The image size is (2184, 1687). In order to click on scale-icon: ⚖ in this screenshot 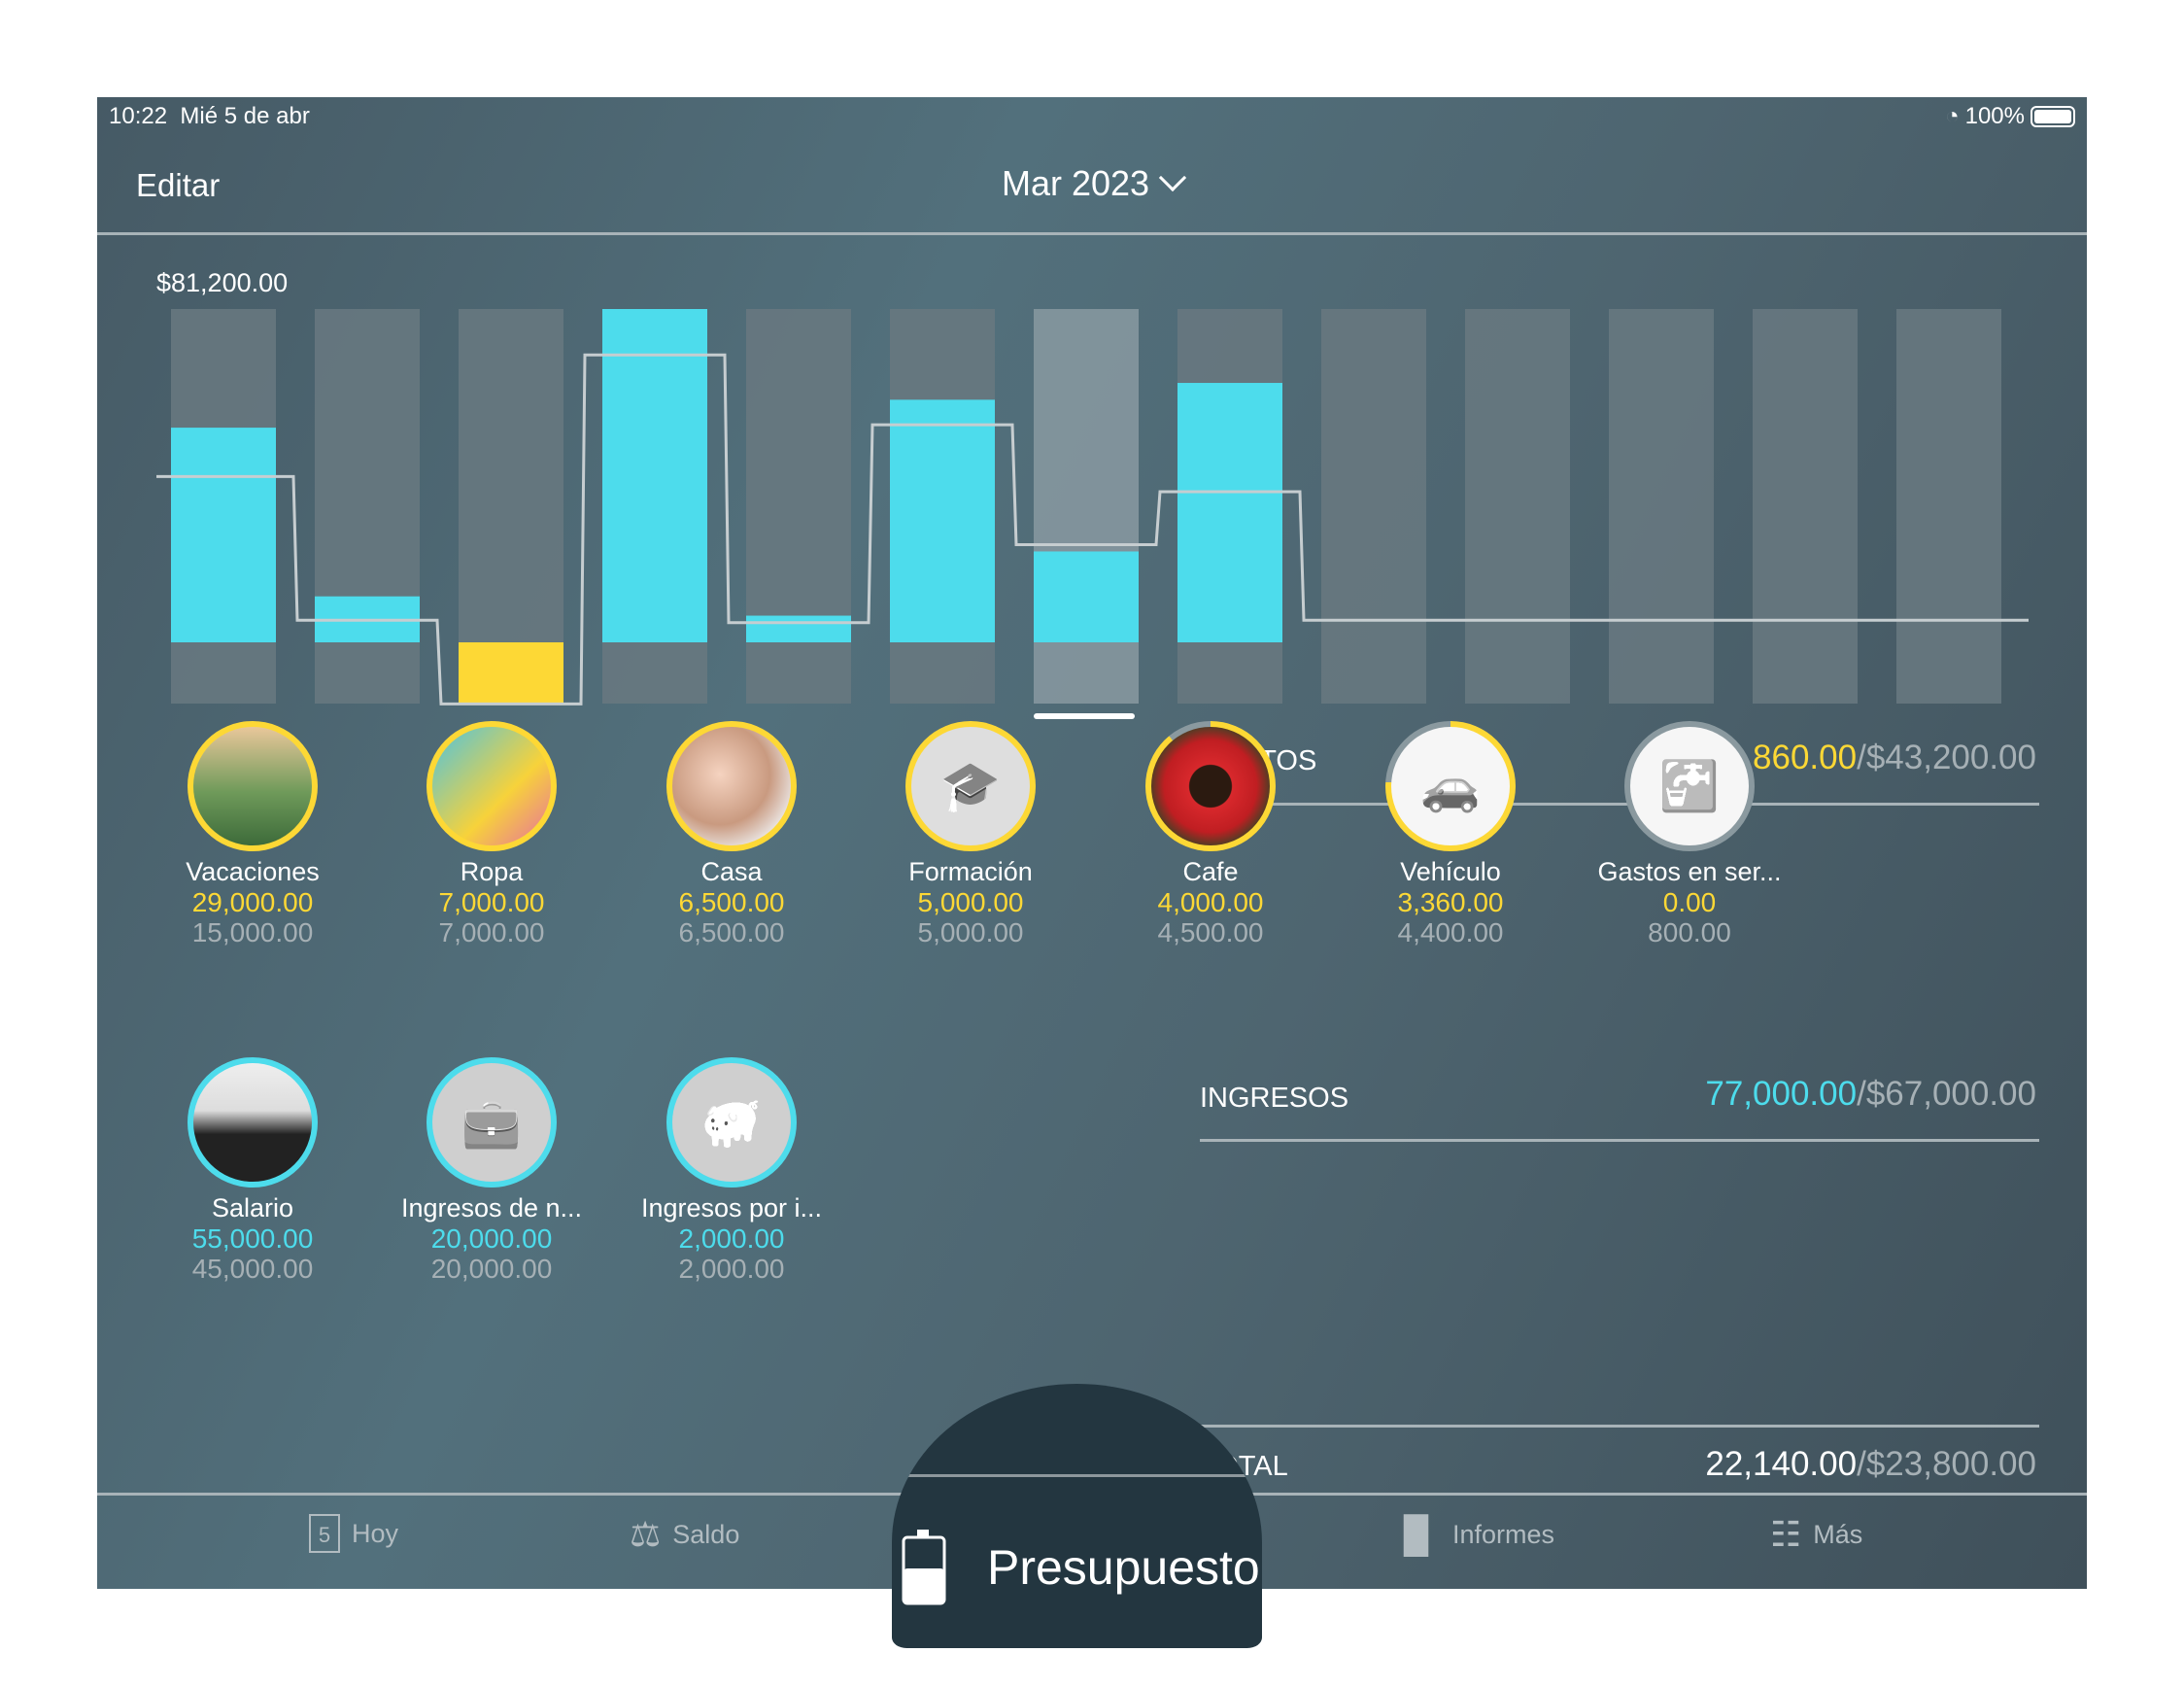, I will do `click(646, 1534)`.